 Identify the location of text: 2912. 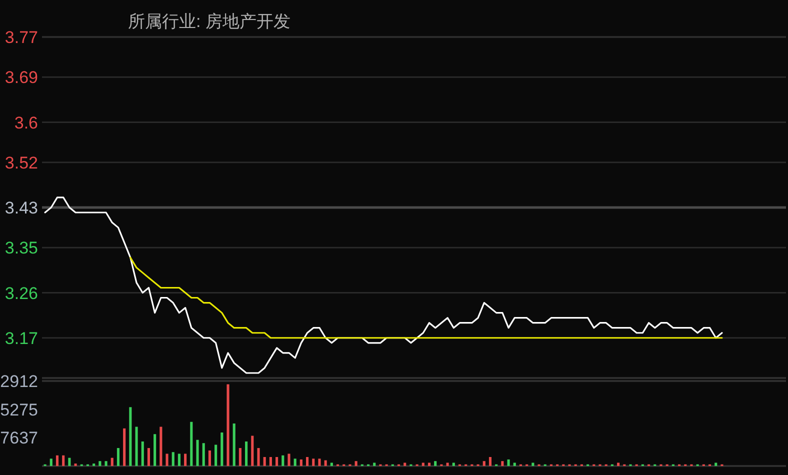
(19, 381).